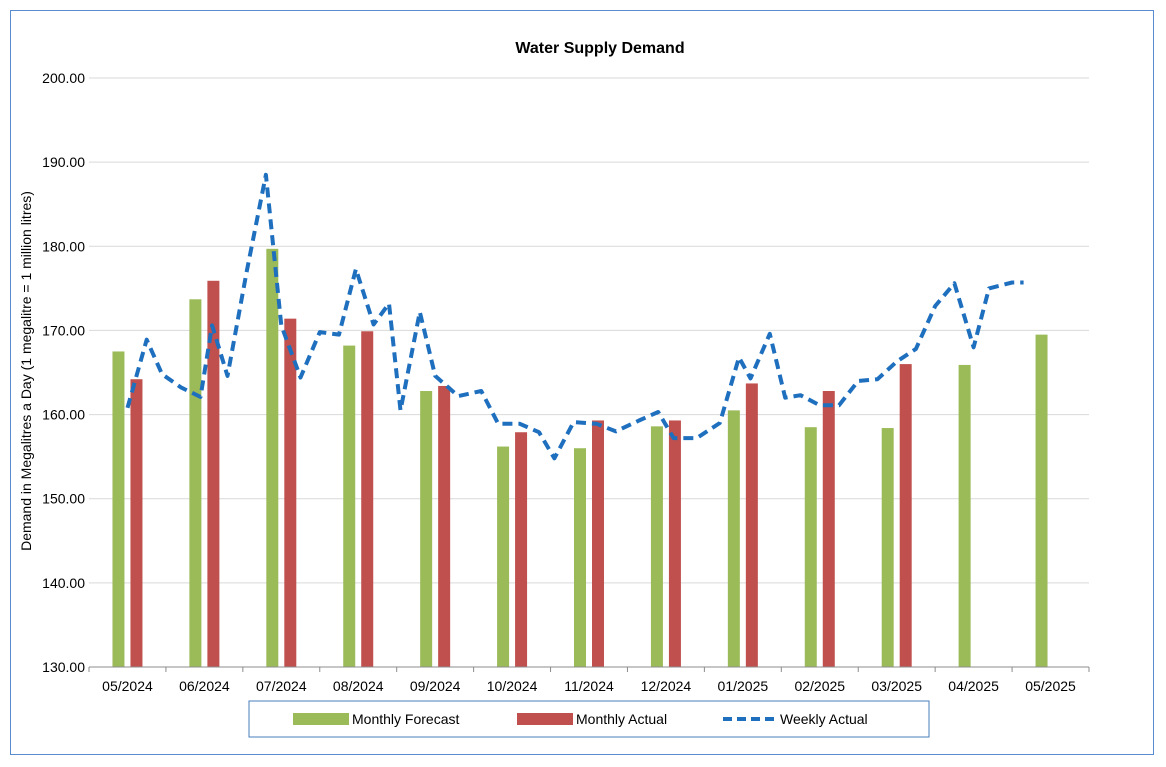 The width and height of the screenshot is (1166, 767). I want to click on x-tick-label: 05/2024, so click(127, 686).